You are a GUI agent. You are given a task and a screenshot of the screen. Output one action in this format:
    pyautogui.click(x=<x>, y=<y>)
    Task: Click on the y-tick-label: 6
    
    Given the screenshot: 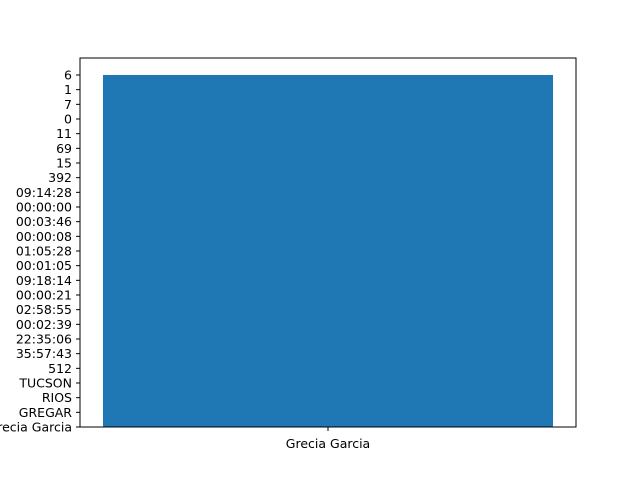 What is the action you would take?
    pyautogui.click(x=68, y=75)
    